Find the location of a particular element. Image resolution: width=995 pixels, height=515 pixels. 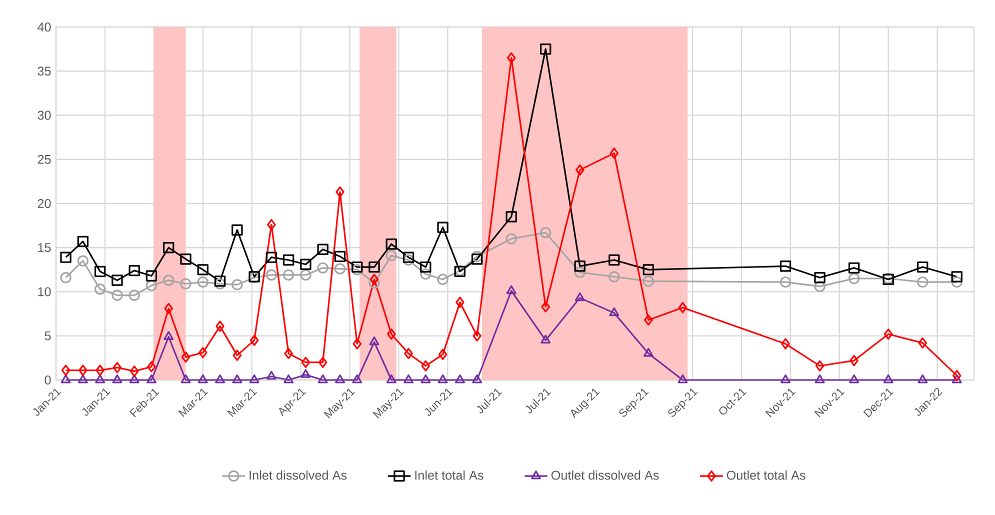

legend-label: Inlet dissolved As is located at coordinates (298, 475).